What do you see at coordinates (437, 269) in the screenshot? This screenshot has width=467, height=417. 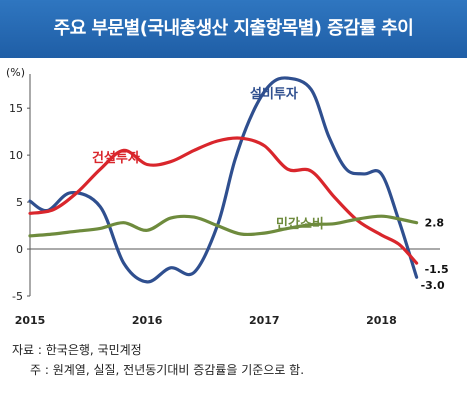 I see `series-end-label: -1.5` at bounding box center [437, 269].